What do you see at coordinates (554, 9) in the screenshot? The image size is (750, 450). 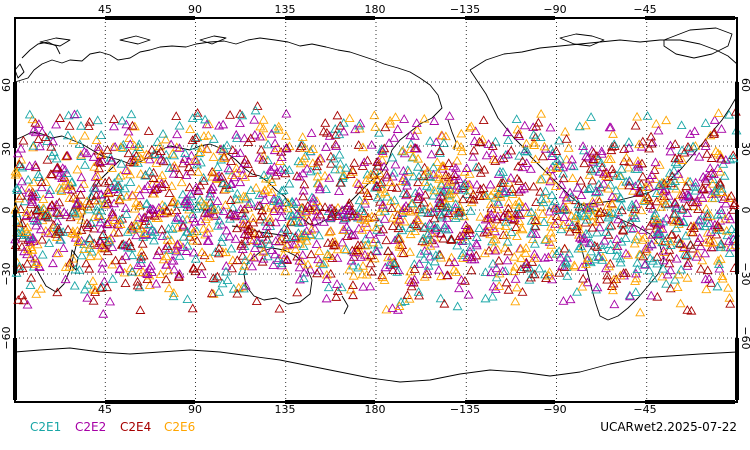 I see `top-tick-label: −90` at bounding box center [554, 9].